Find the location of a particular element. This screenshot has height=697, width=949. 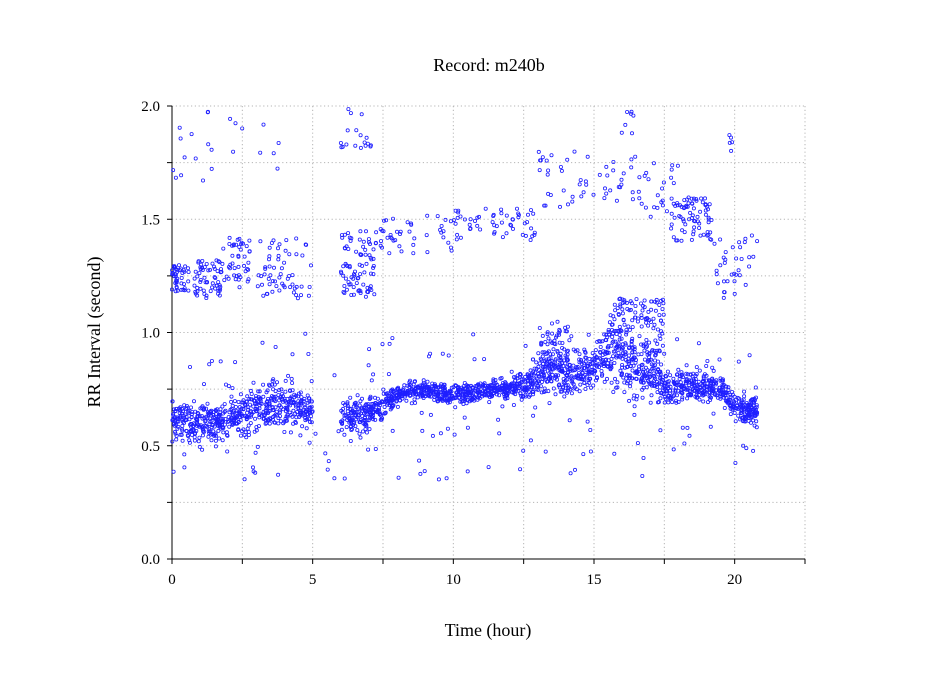

y-tick-label: 2.0 is located at coordinates (150, 107).